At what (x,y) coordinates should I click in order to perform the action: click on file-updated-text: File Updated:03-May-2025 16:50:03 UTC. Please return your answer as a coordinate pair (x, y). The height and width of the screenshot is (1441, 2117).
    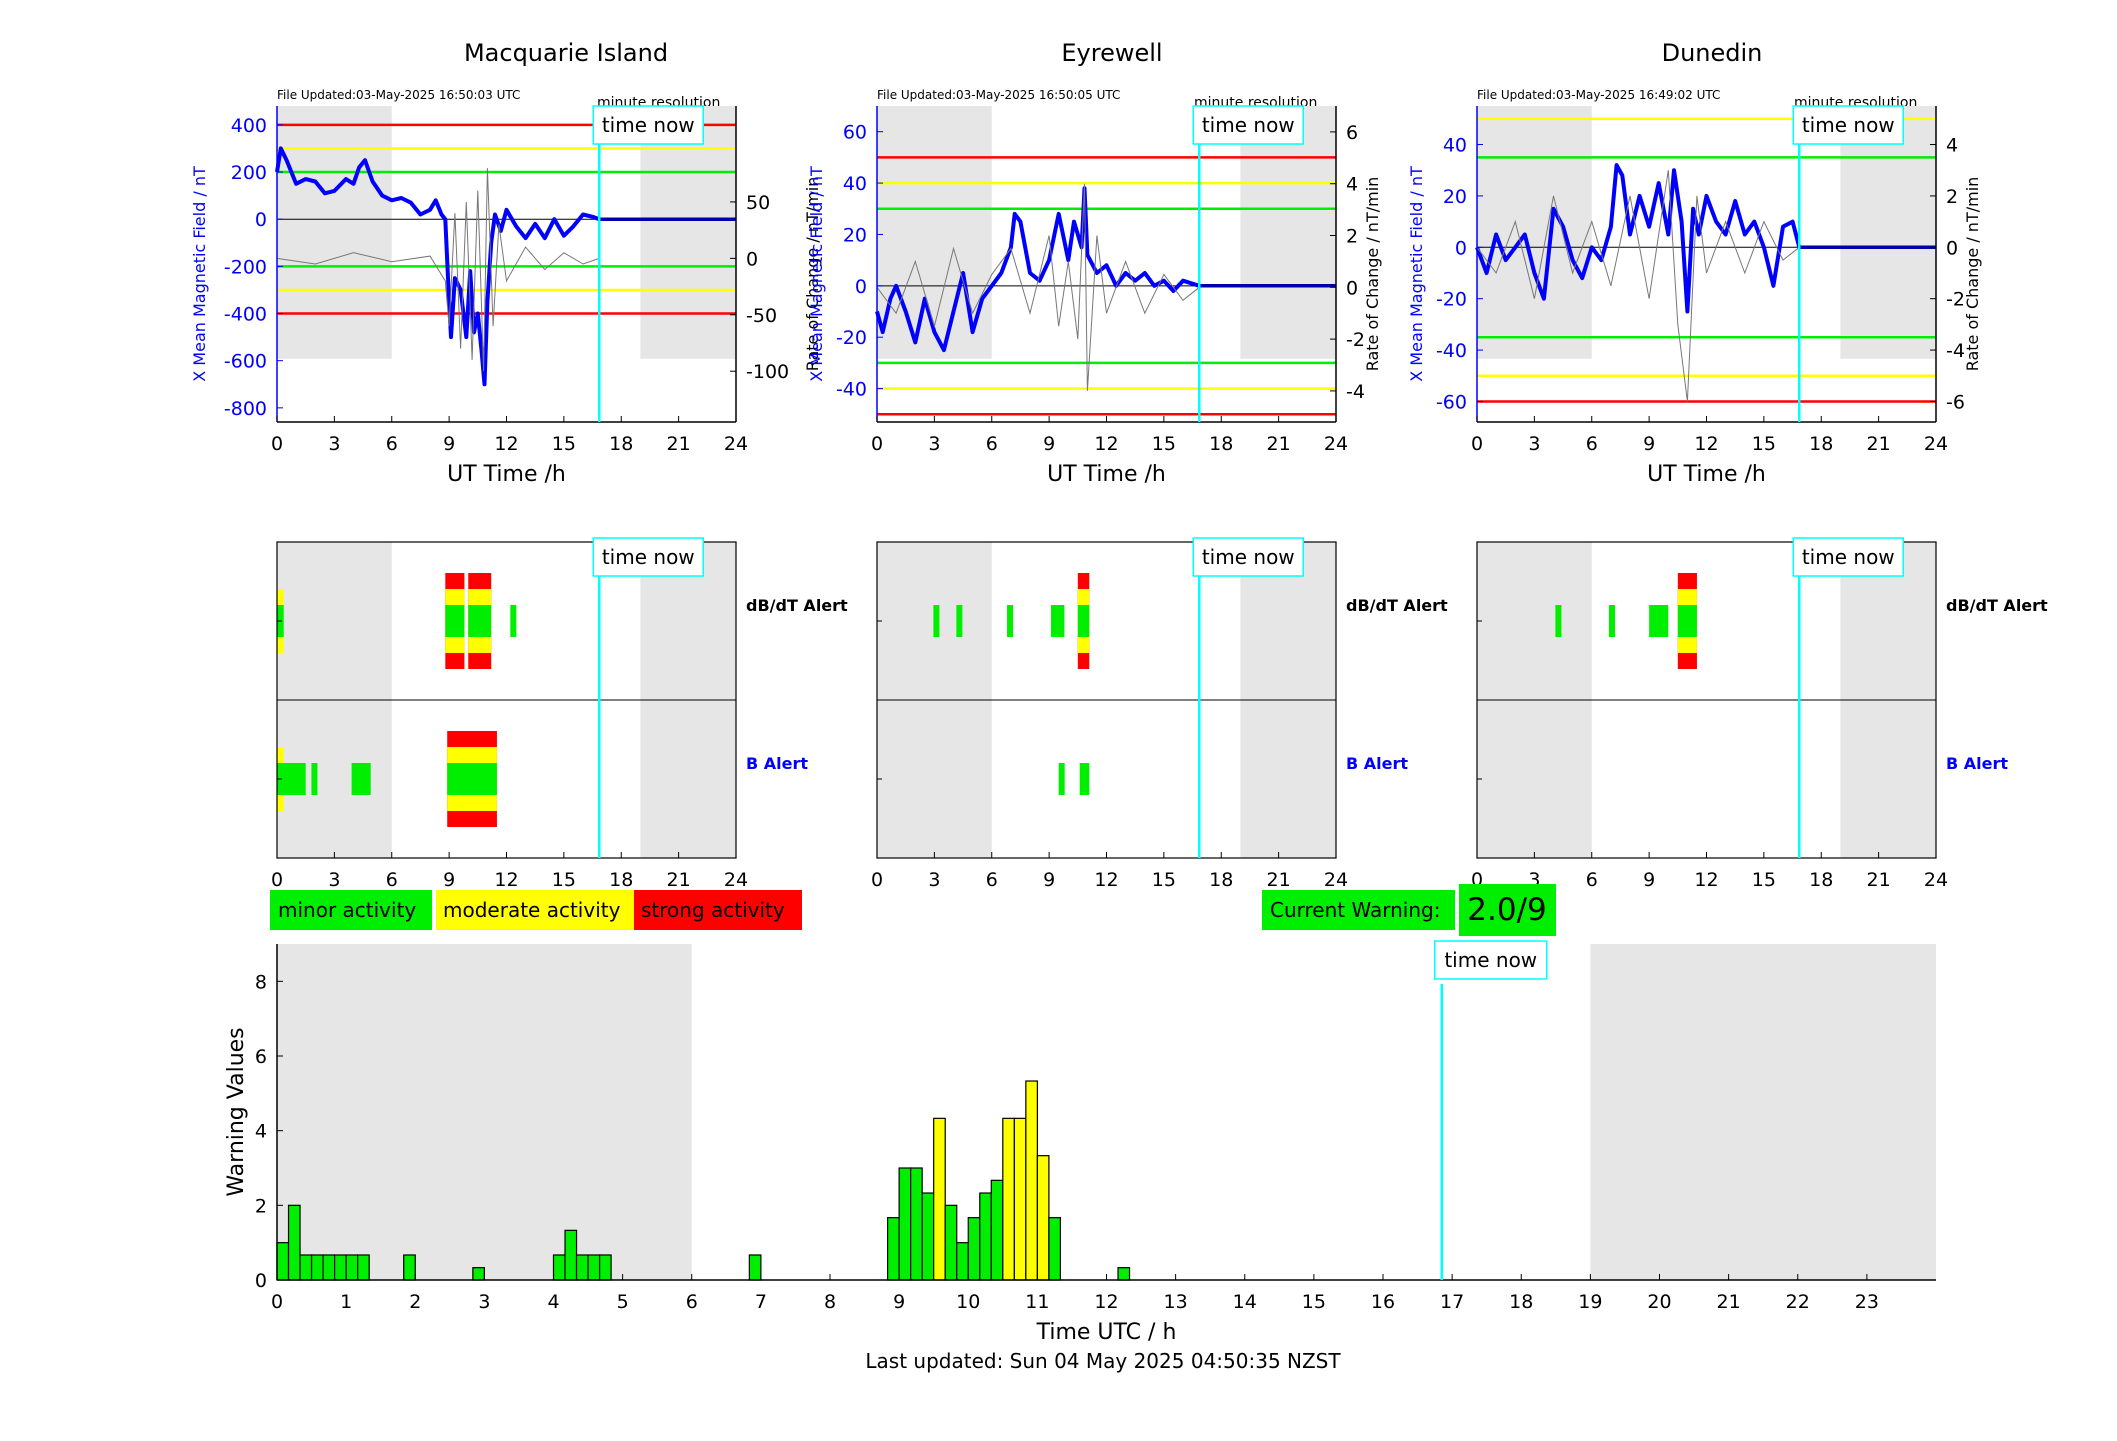
    Looking at the image, I should click on (398, 95).